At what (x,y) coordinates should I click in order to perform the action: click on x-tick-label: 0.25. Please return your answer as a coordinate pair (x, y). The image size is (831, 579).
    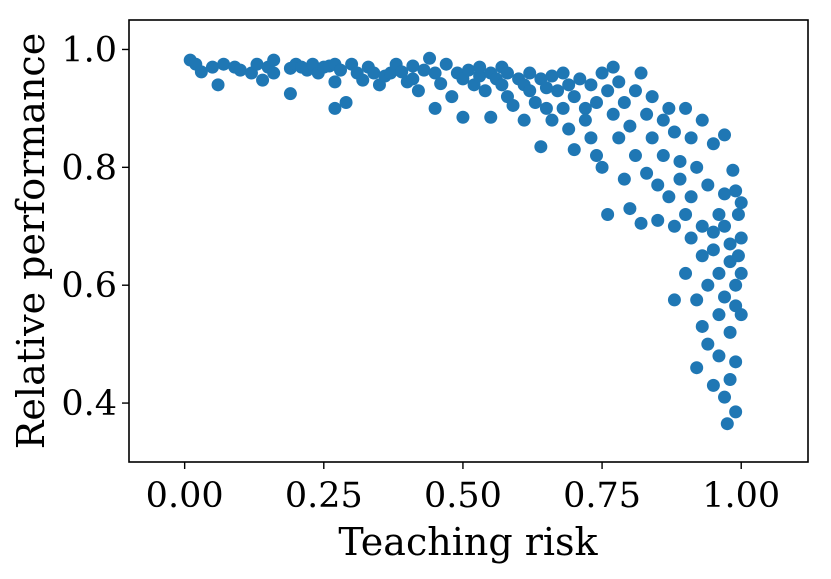
    Looking at the image, I should click on (324, 496).